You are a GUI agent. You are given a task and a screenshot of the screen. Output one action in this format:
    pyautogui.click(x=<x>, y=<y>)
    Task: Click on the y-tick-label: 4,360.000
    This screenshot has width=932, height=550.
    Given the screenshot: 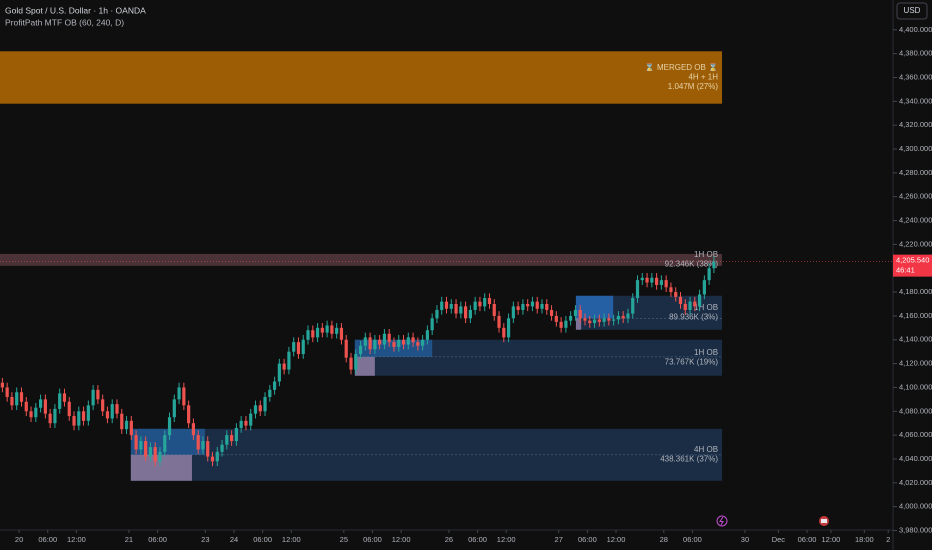 What is the action you would take?
    pyautogui.click(x=915, y=76)
    